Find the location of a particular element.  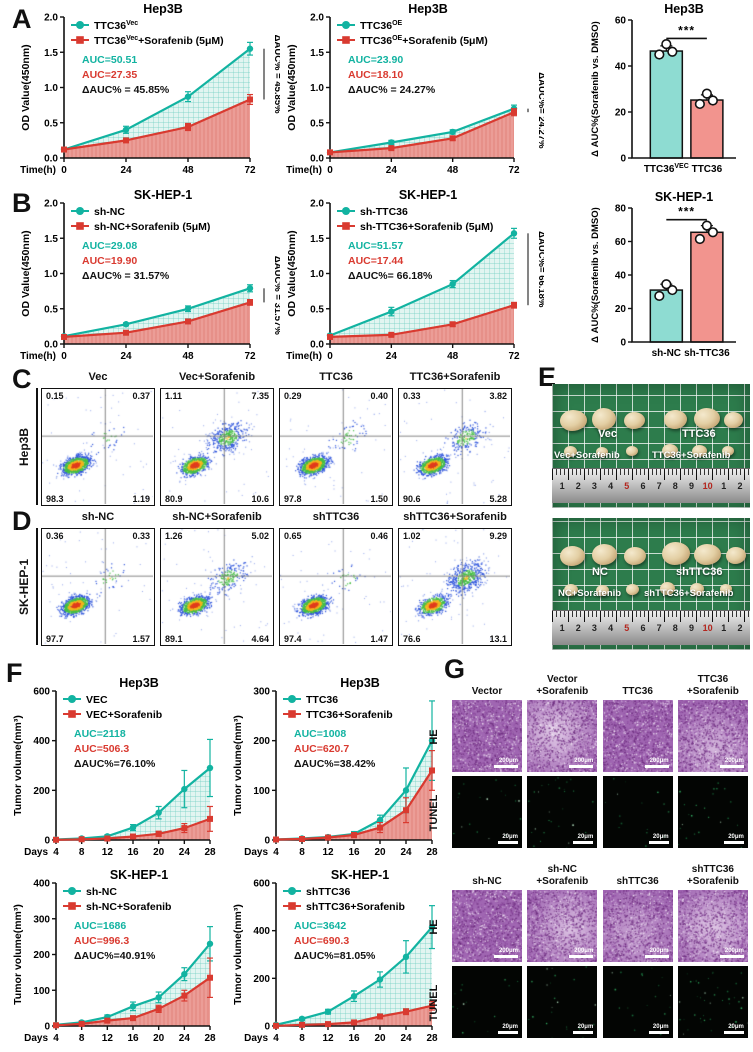

svg-text: Days is located at coordinates (36, 852).